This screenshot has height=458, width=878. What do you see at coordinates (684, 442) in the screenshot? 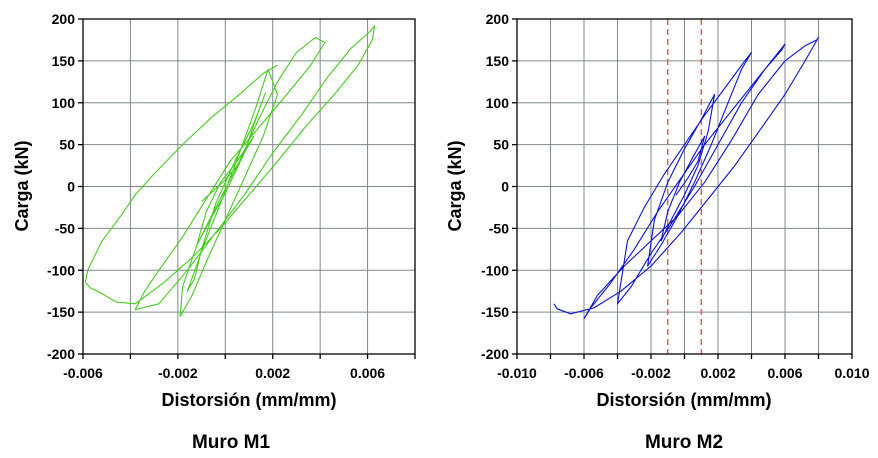
I see `chart-title: Muro M2` at bounding box center [684, 442].